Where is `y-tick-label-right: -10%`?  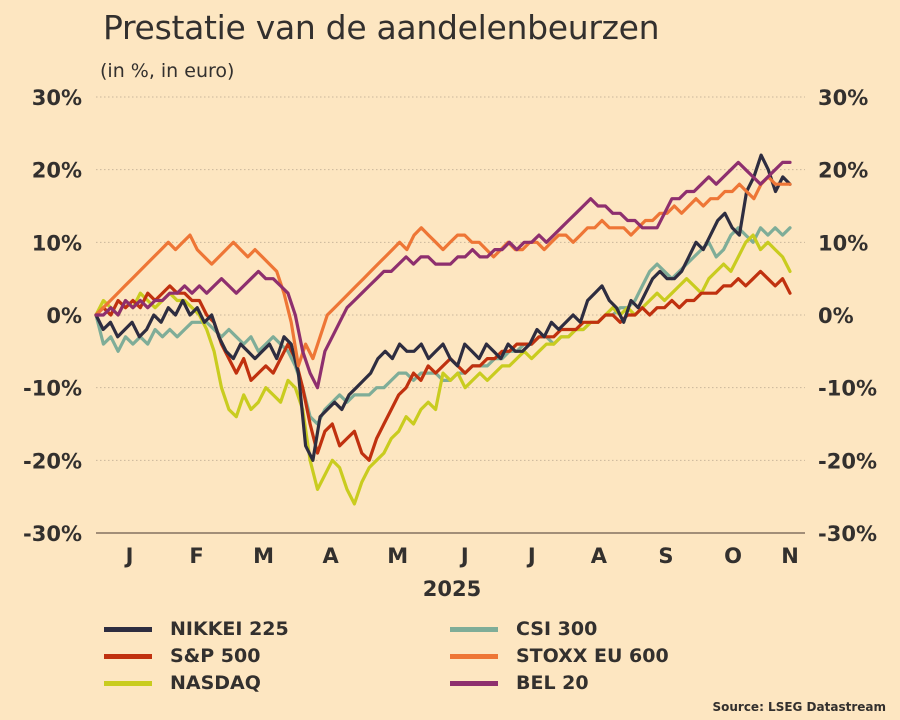 y-tick-label-right: -10% is located at coordinates (847, 389).